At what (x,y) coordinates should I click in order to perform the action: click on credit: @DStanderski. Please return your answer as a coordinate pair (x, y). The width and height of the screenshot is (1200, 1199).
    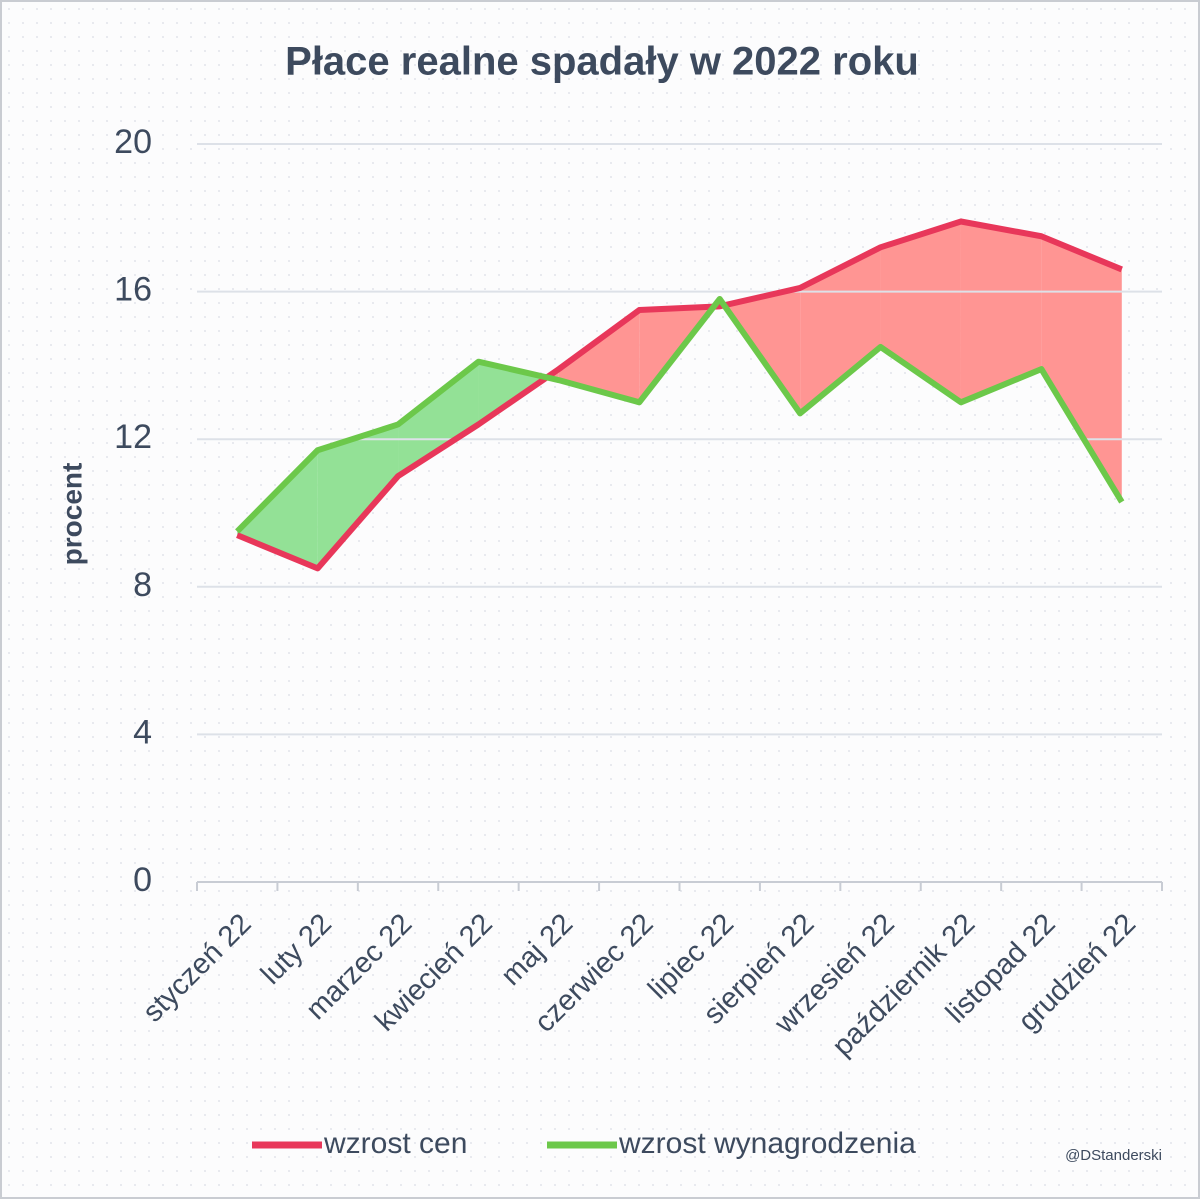
    Looking at the image, I should click on (1113, 1155).